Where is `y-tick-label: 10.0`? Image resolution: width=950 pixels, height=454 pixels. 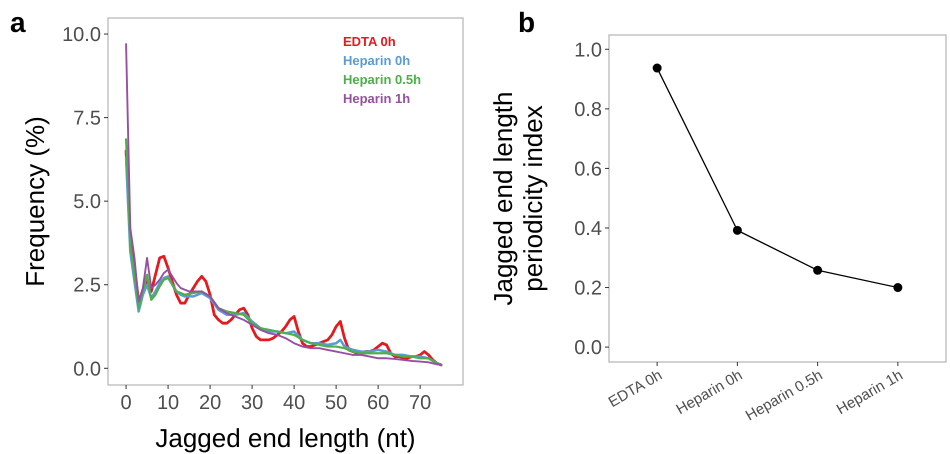
y-tick-label: 10.0 is located at coordinates (81, 35).